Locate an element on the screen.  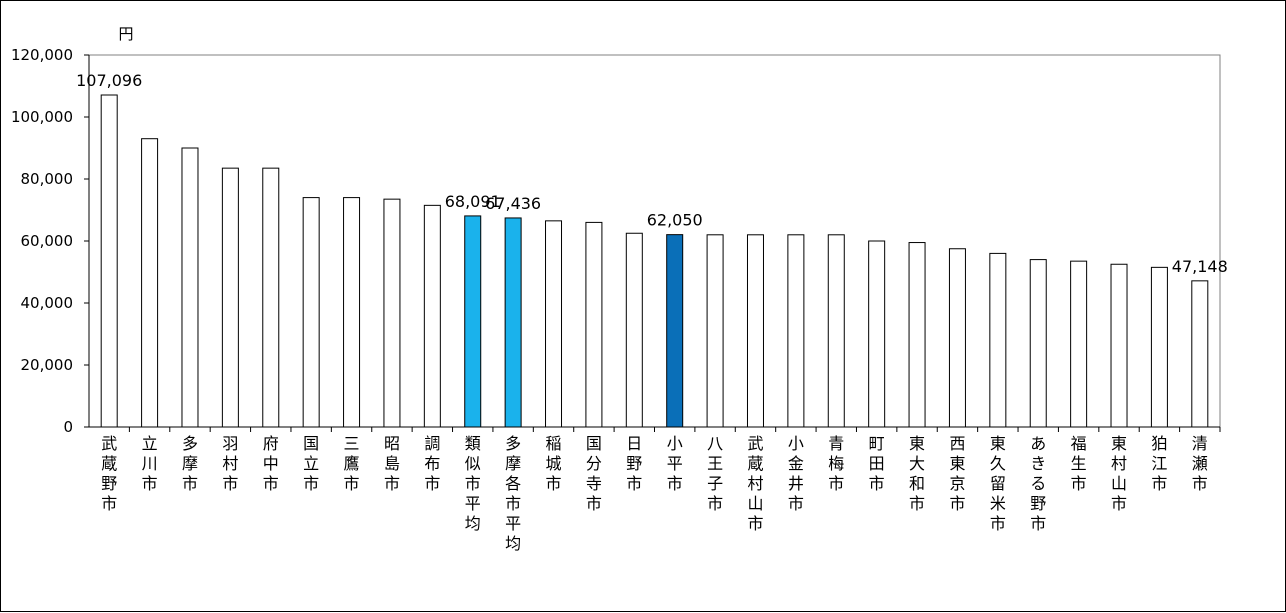
category-label: 東村山市 is located at coordinates (1119, 473).